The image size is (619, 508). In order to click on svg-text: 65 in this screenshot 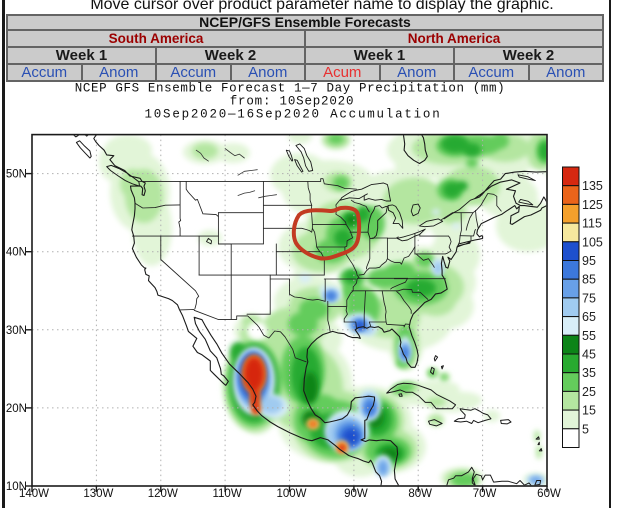, I will do `click(589, 317)`.